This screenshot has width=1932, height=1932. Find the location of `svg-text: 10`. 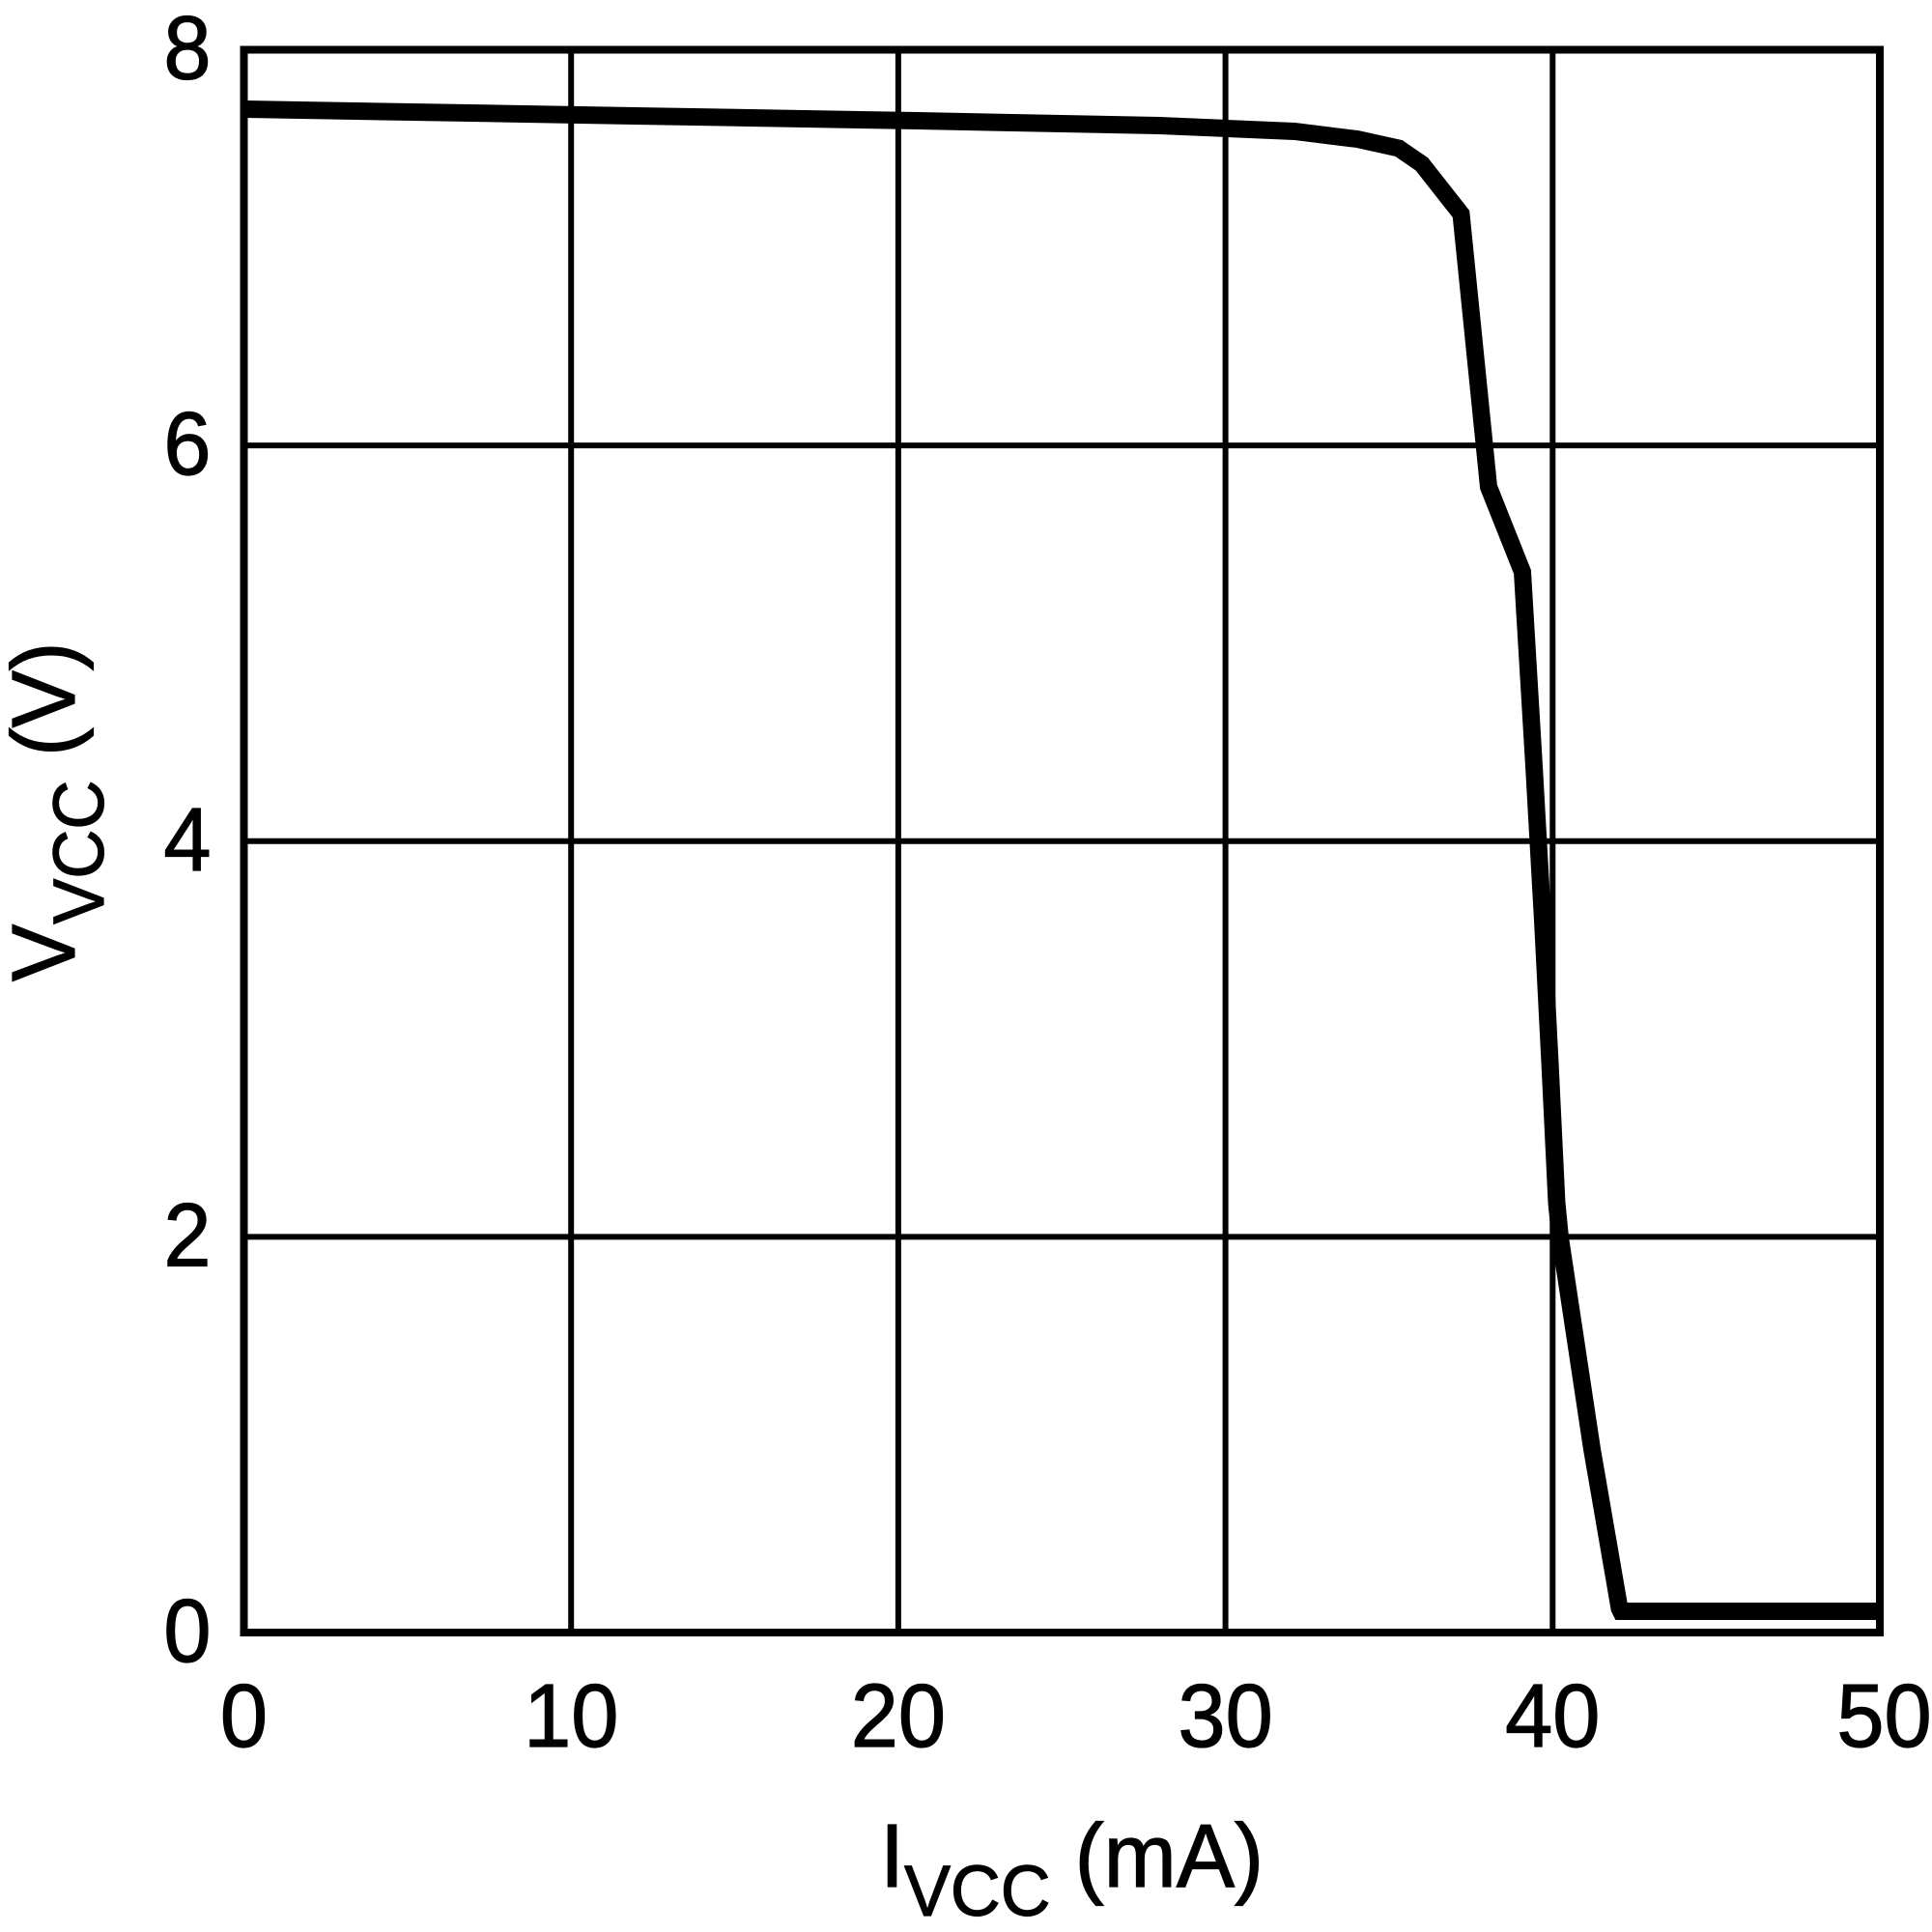

svg-text: 10 is located at coordinates (571, 1716).